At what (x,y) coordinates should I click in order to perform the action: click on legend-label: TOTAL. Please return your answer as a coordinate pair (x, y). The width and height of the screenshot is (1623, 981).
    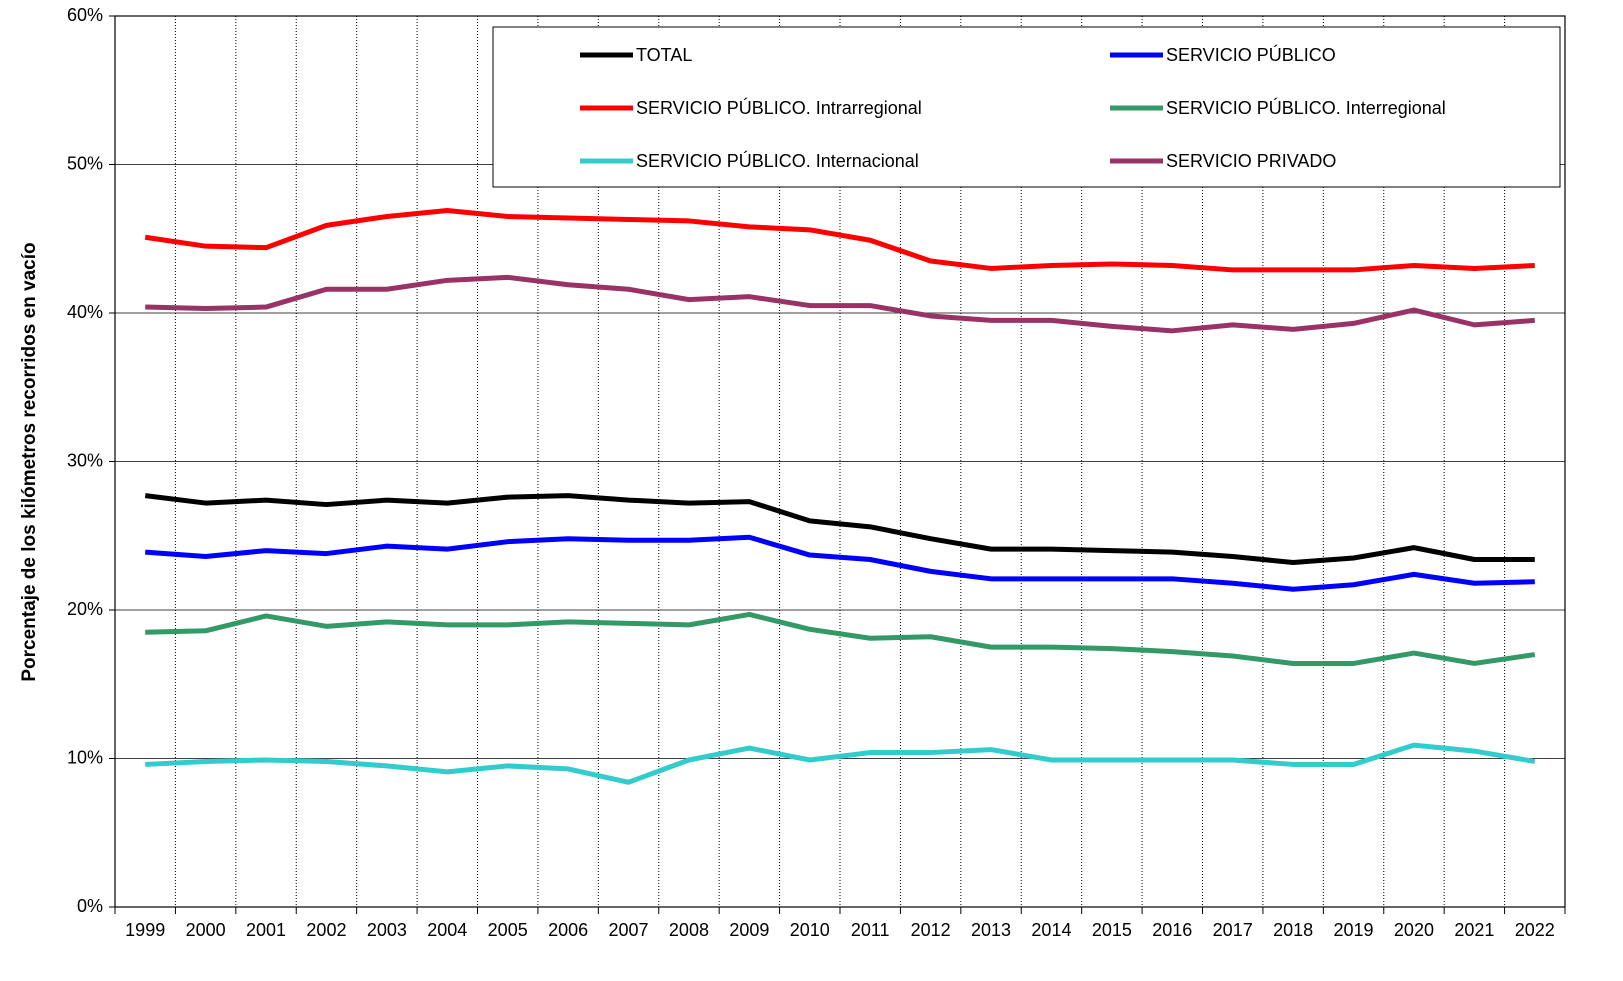
    Looking at the image, I should click on (664, 55).